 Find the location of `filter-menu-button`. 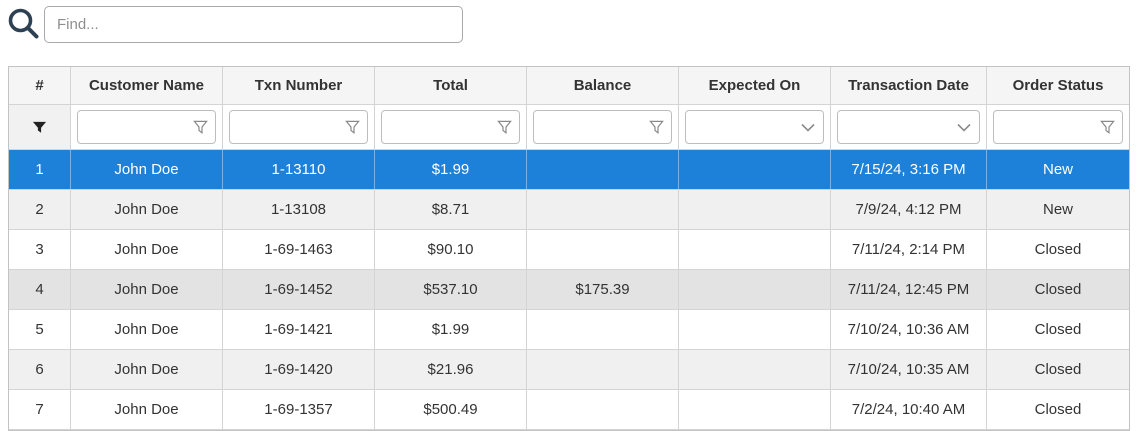

filter-menu-button is located at coordinates (40, 127).